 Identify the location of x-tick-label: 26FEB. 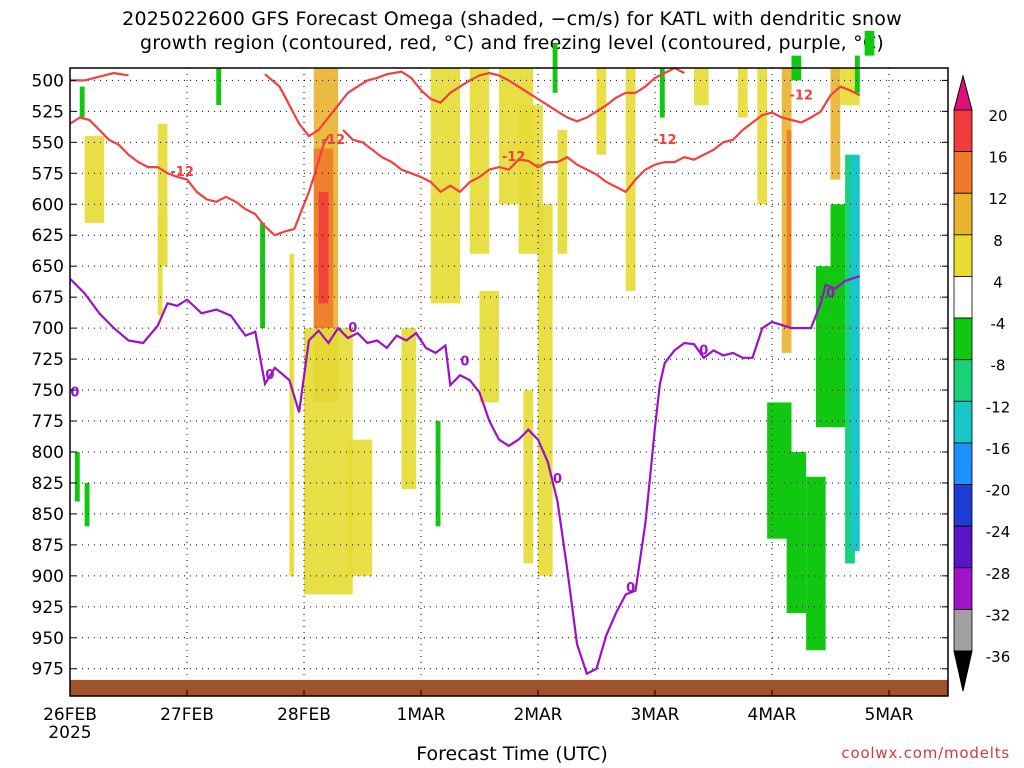
(70, 715).